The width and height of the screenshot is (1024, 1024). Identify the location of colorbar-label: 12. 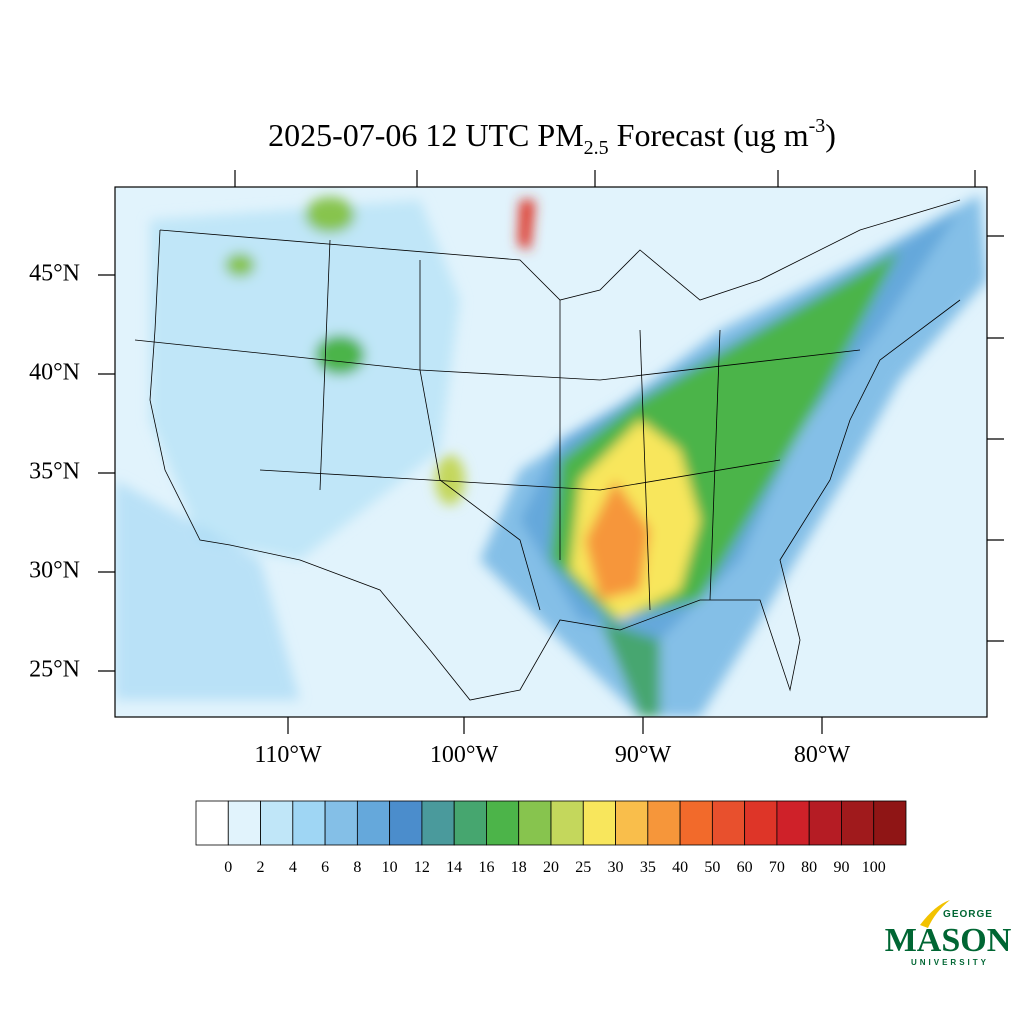
(422, 867).